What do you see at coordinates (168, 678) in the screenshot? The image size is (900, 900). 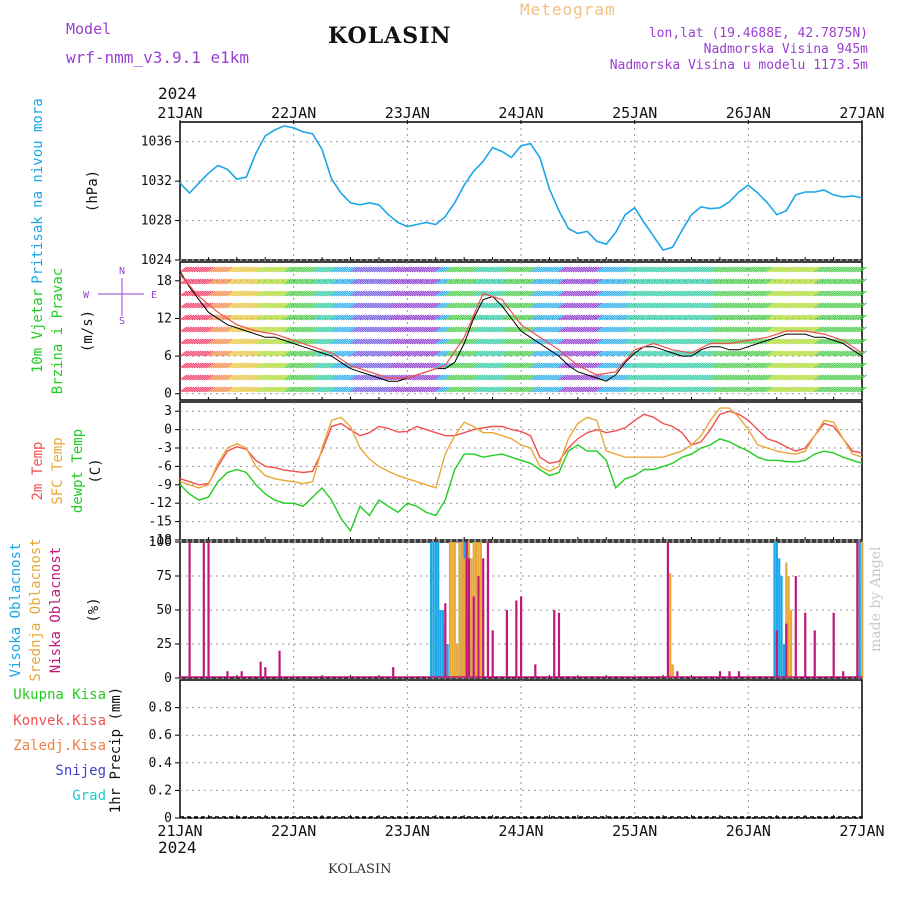 I see `cloud-ytick-label: 0` at bounding box center [168, 678].